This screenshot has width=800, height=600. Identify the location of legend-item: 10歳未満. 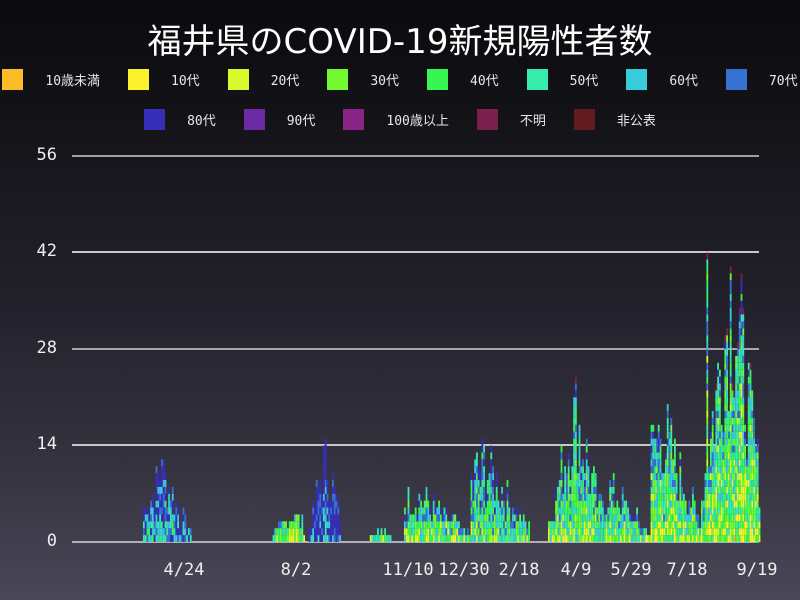
(51, 79).